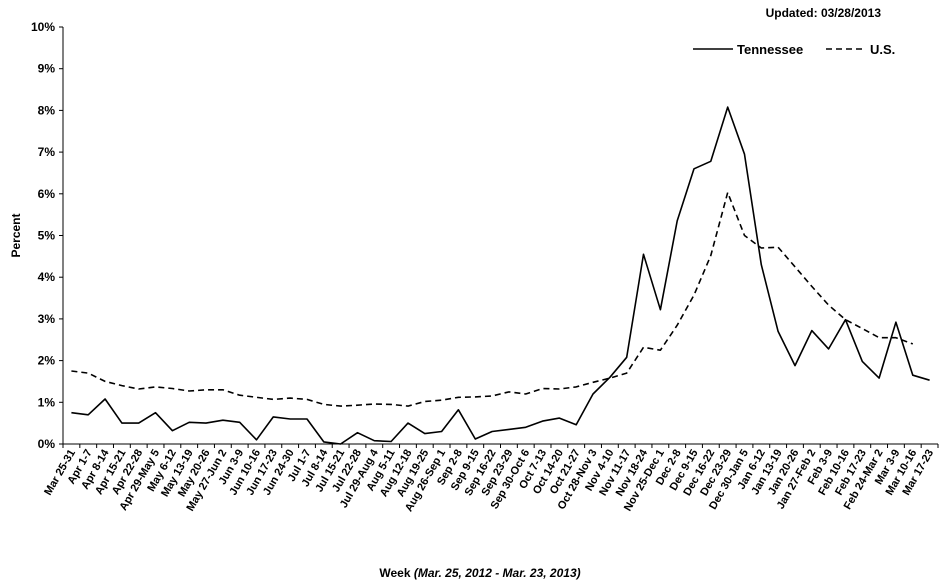 The height and width of the screenshot is (585, 943). Describe the element at coordinates (16, 235) in the screenshot. I see `y-axis-title: Percent` at that location.